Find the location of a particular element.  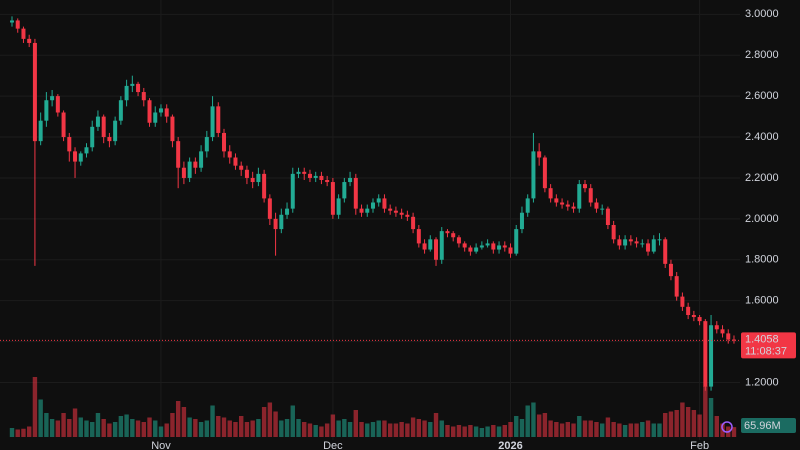

last-price-label: 1.4058 is located at coordinates (762, 339).